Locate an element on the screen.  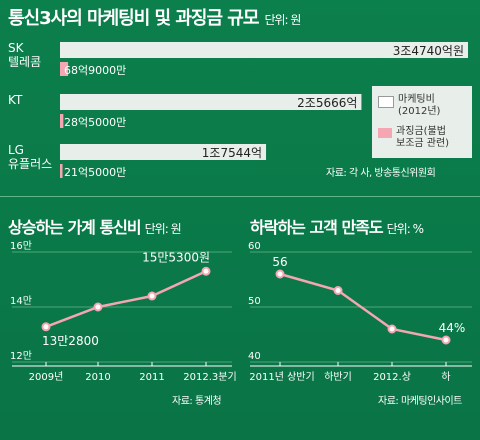
bar-fine-label-1: 28억5000만 is located at coordinates (95, 122).